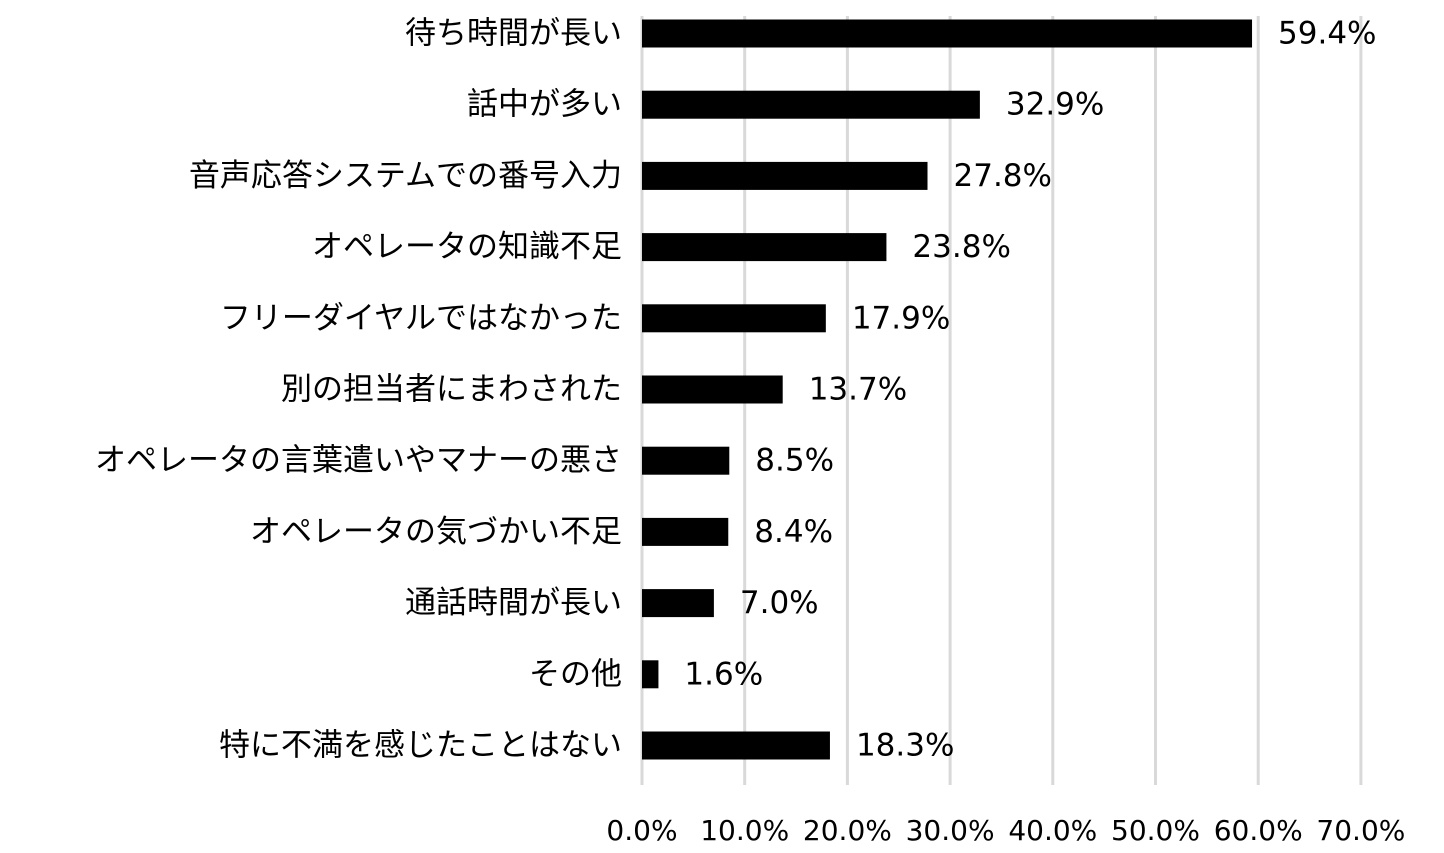 The height and width of the screenshot is (853, 1444). I want to click on category-label: 話中が多い, so click(544, 105).